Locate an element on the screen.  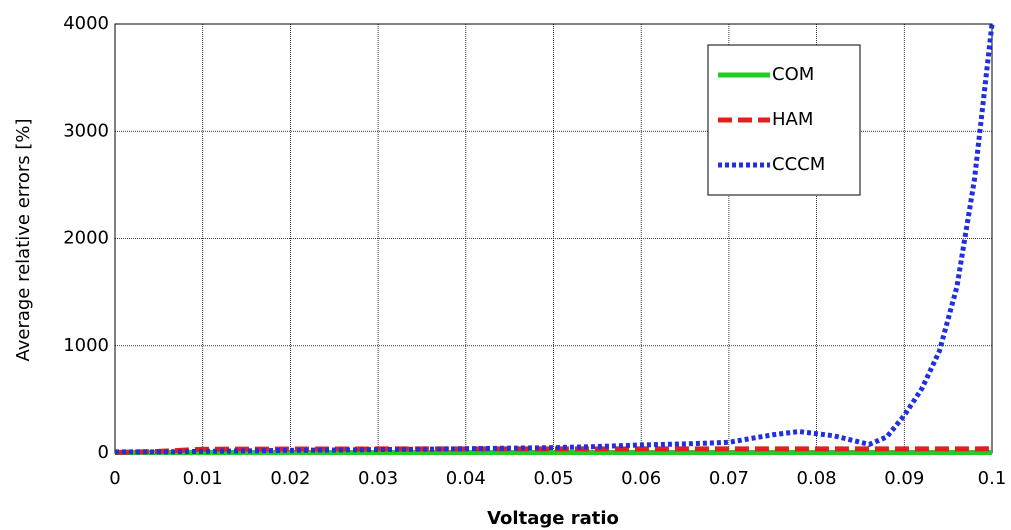
y-tick-label: 0 is located at coordinates (103, 452).